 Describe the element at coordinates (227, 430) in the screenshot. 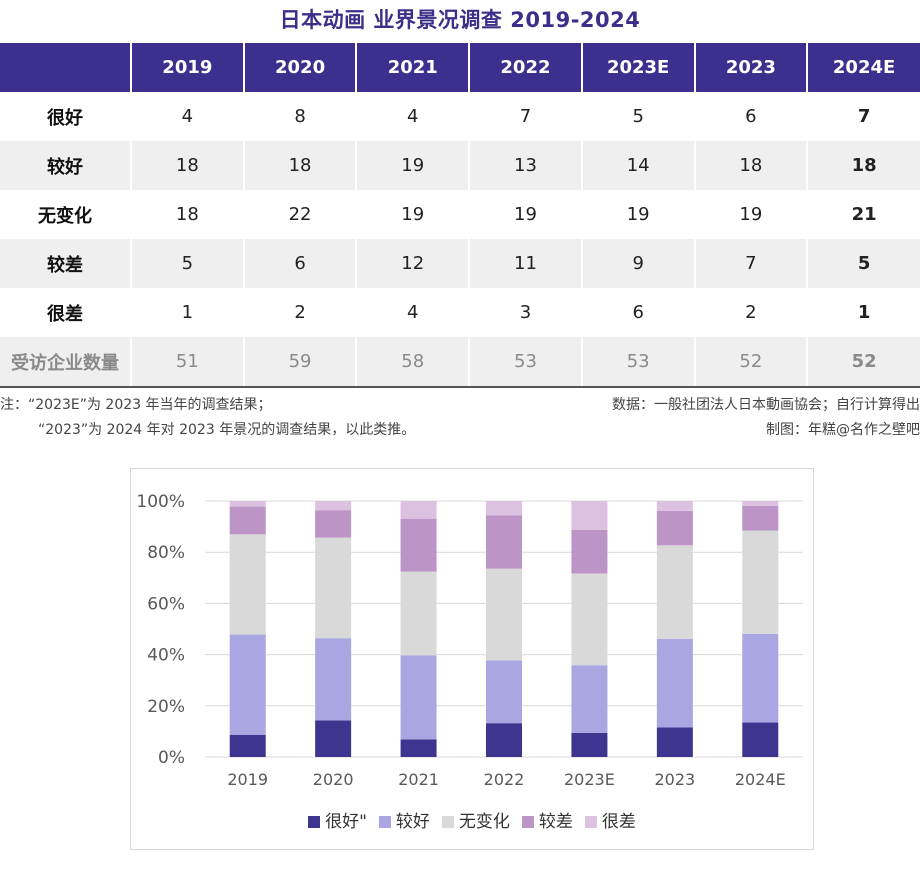

I see `note-line: “2023”为 2024 年对 2023 年景况的调查结果，以此类推。` at that location.